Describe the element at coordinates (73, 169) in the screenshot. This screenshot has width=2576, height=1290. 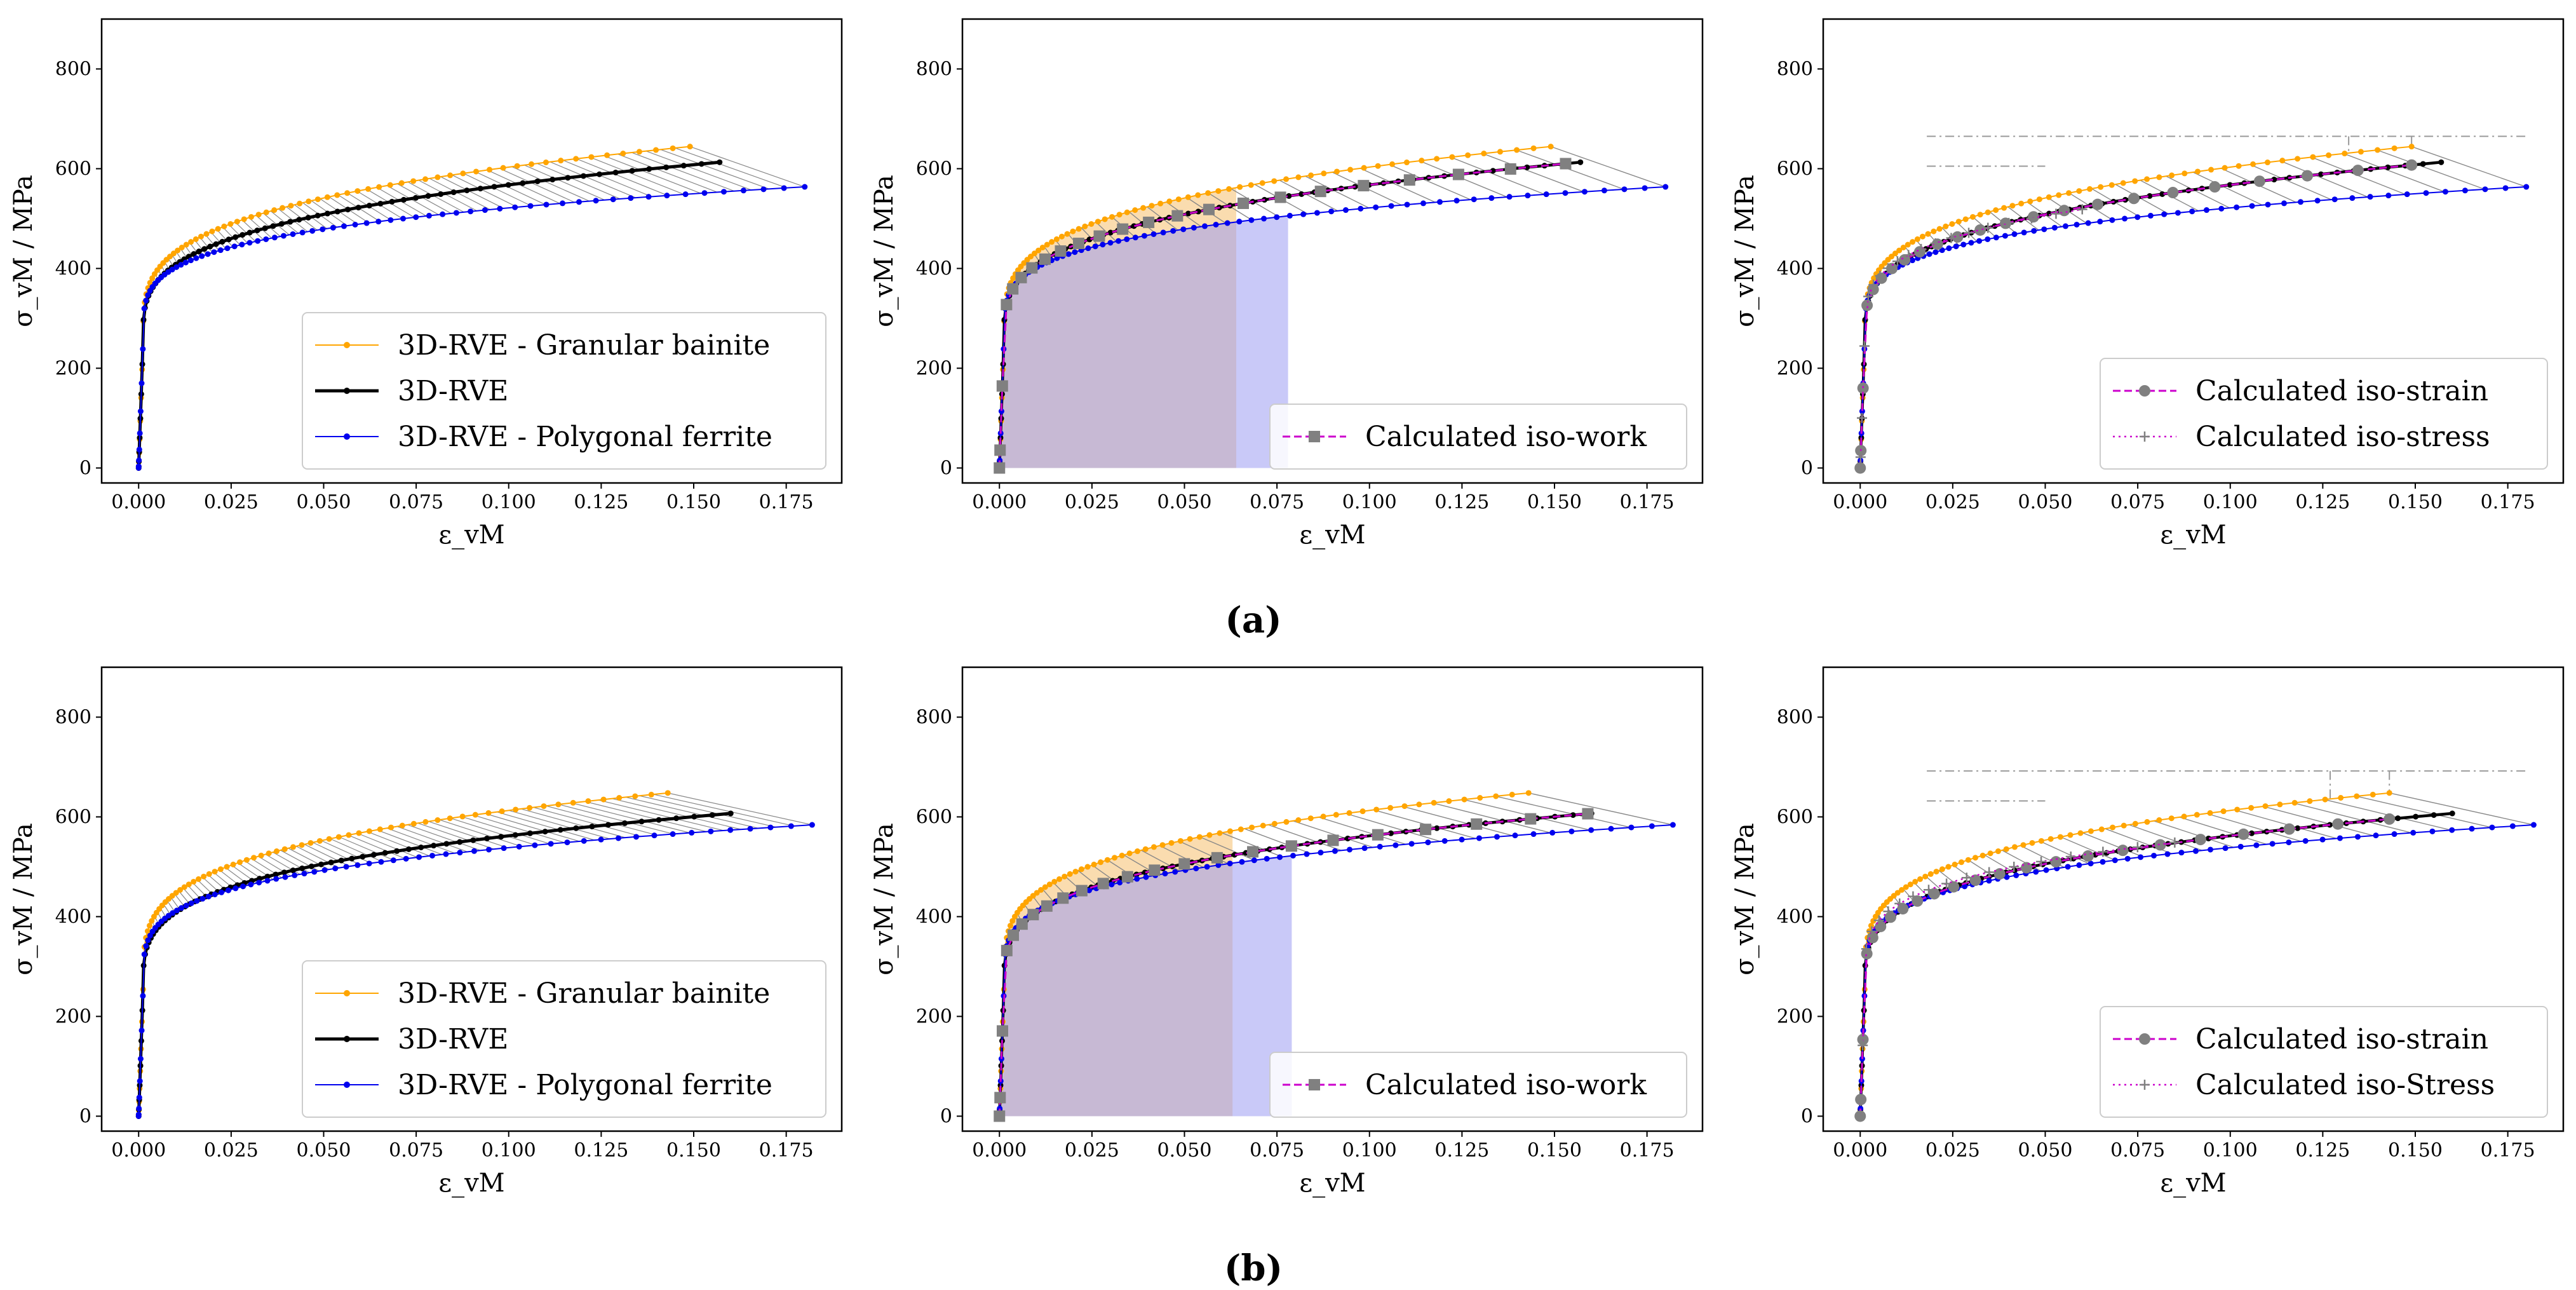
I see `y-tick-label: 600` at that location.